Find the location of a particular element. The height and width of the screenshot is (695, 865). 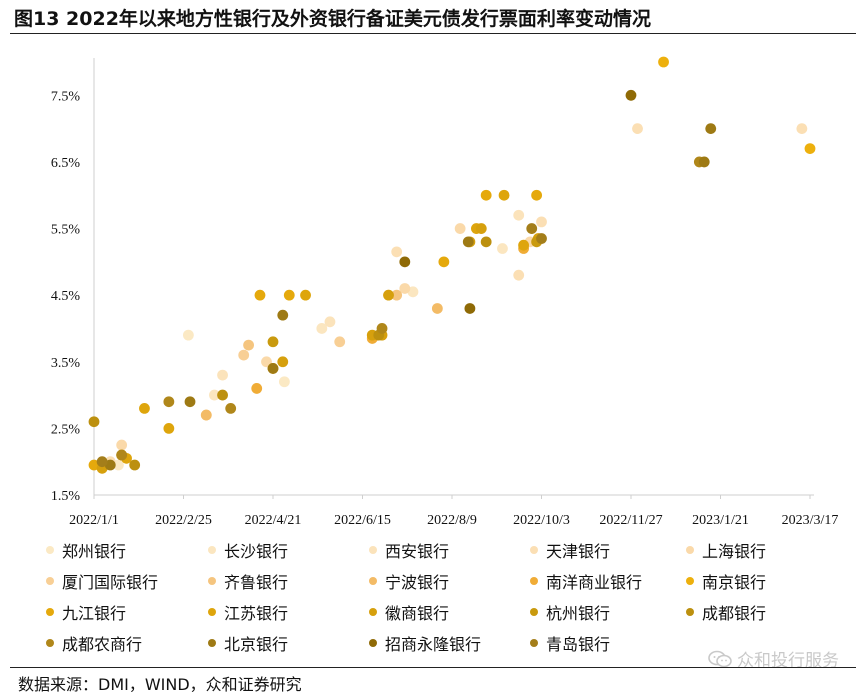

y-tick-label: 6.5% is located at coordinates (66, 163).